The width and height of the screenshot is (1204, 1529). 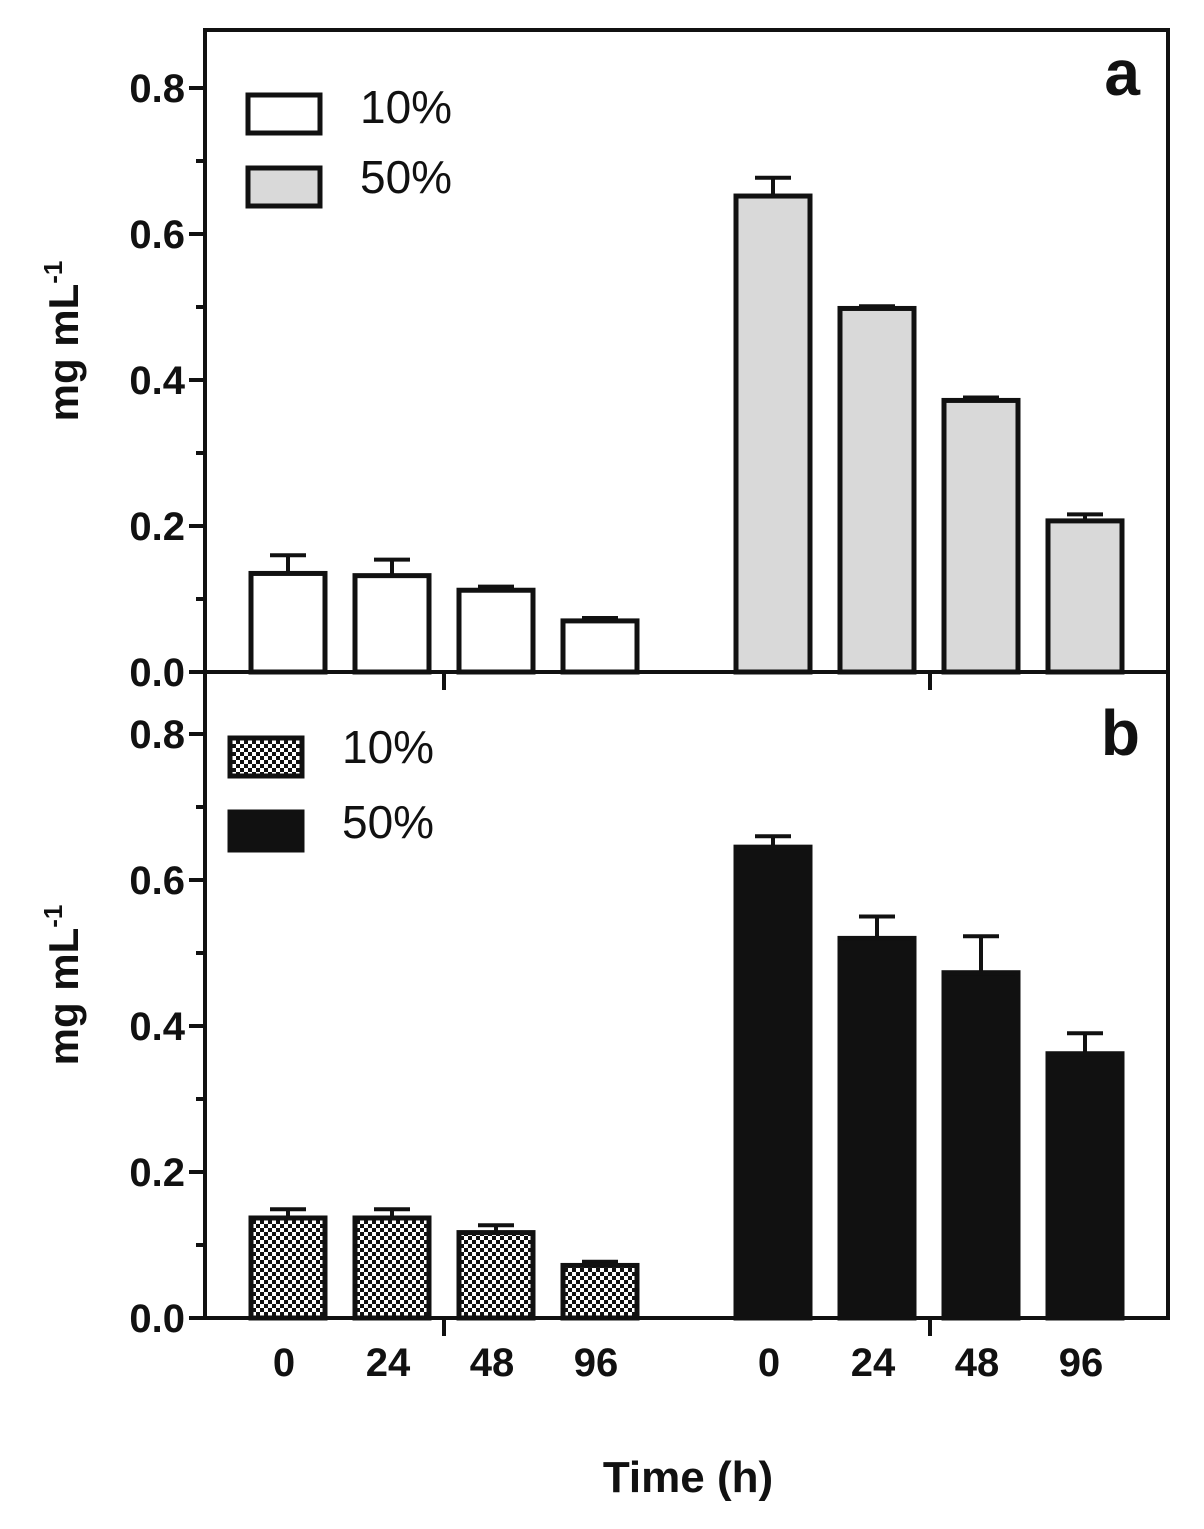 I want to click on panel-letter: a, so click(x=1122, y=73).